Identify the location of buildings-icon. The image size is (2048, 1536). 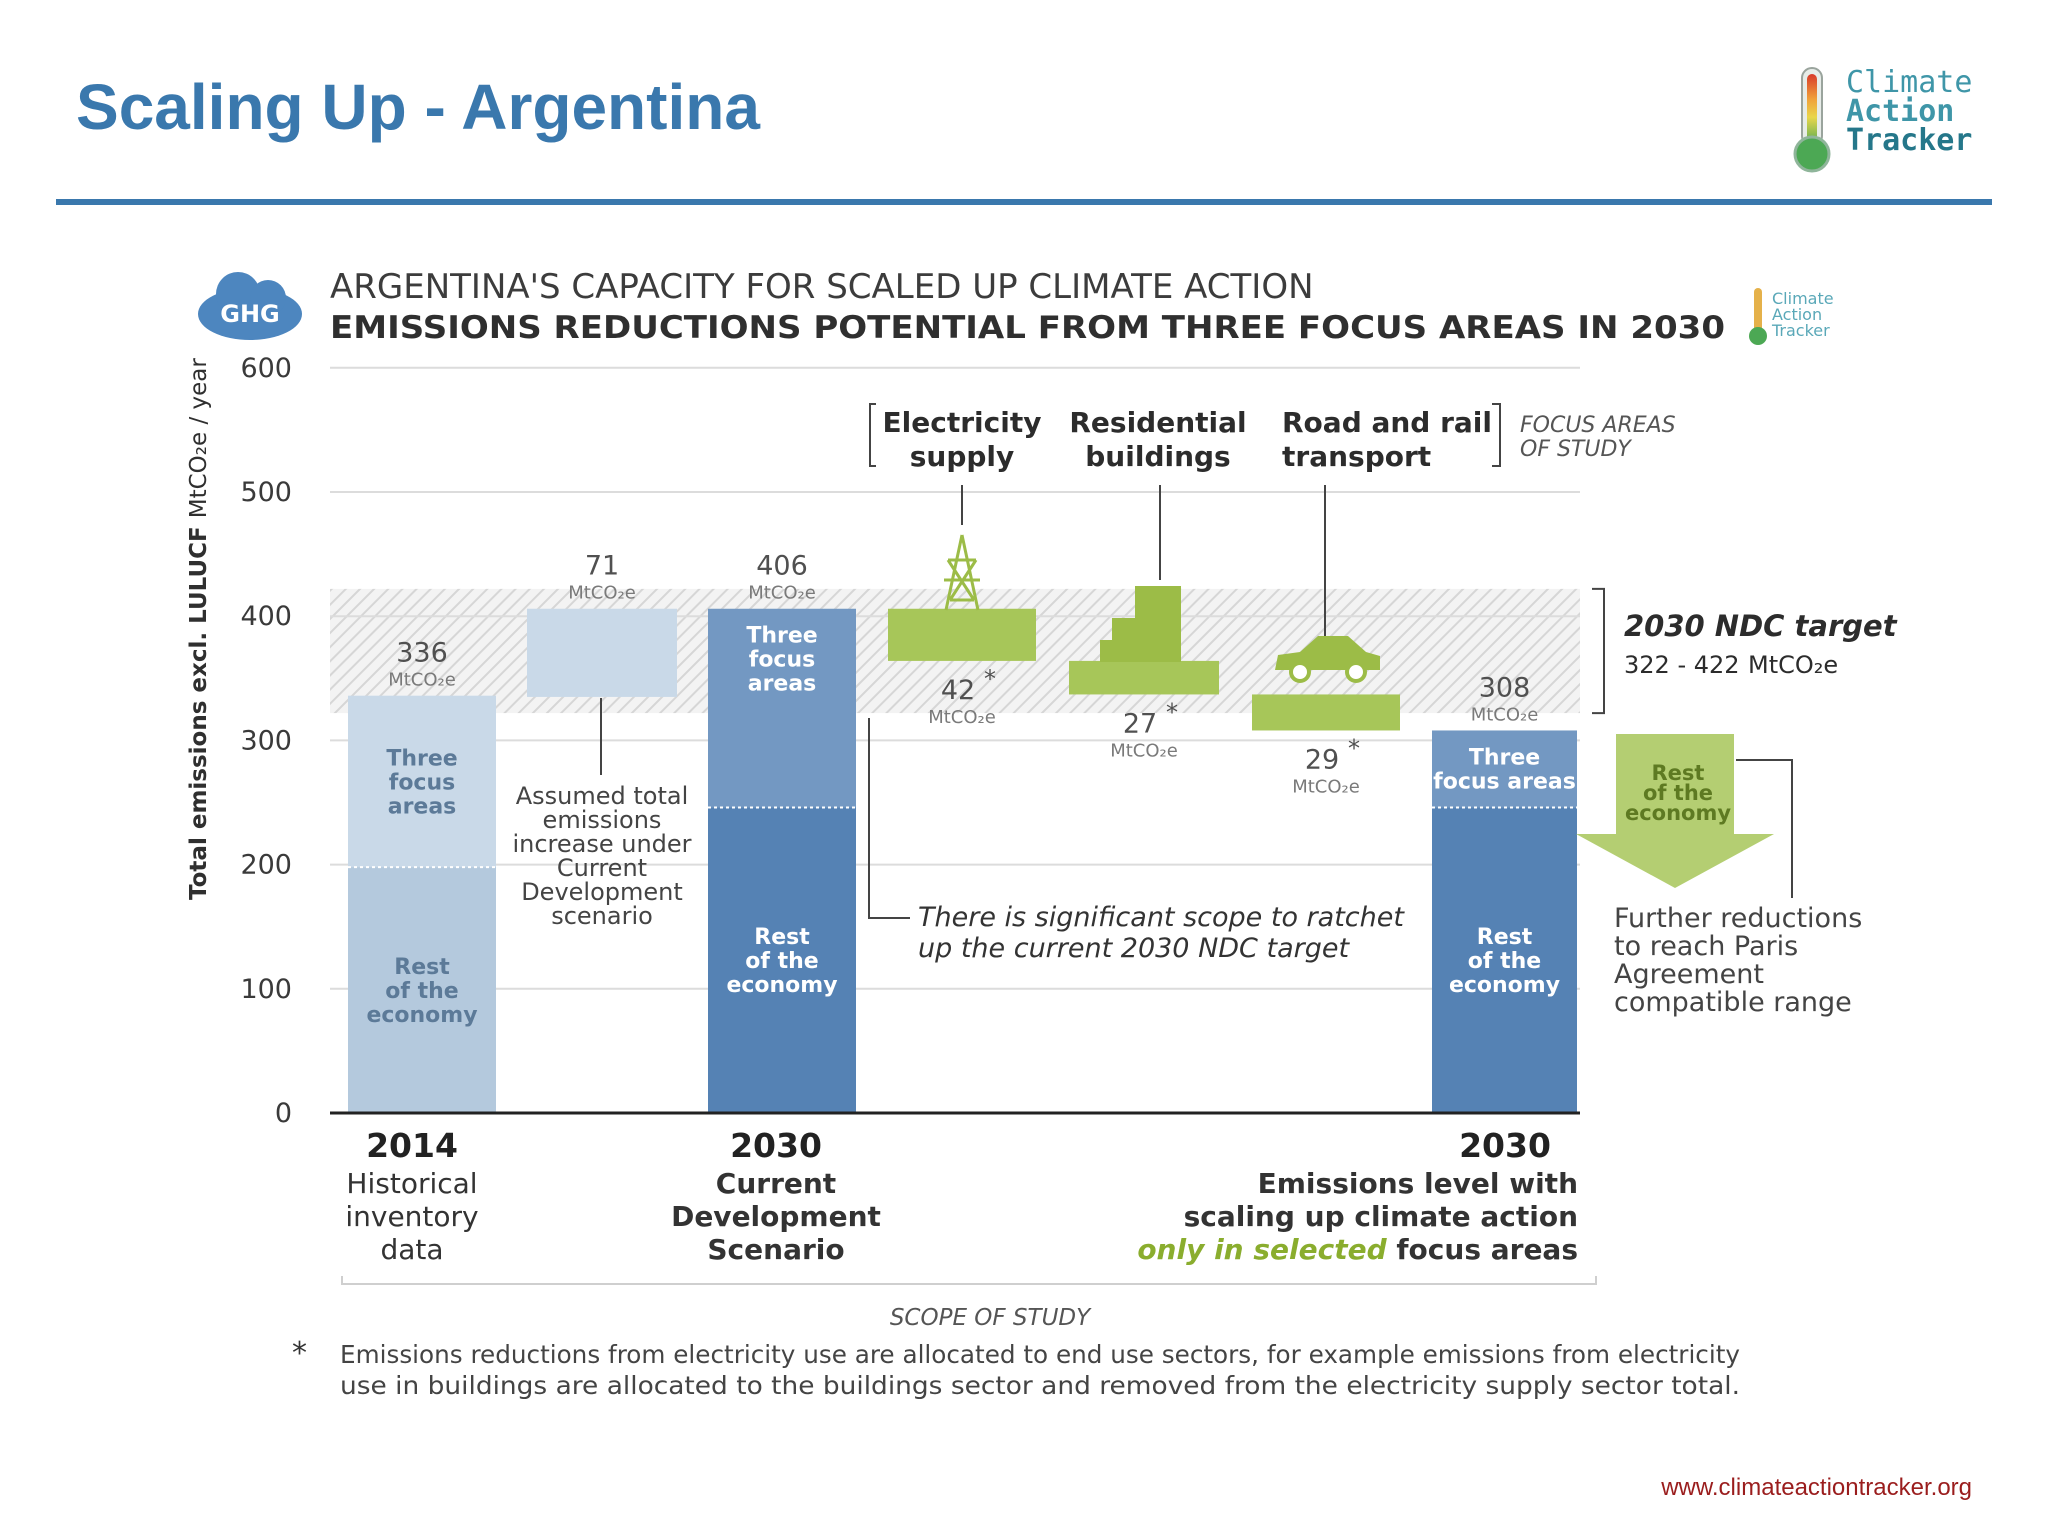
(1140, 624).